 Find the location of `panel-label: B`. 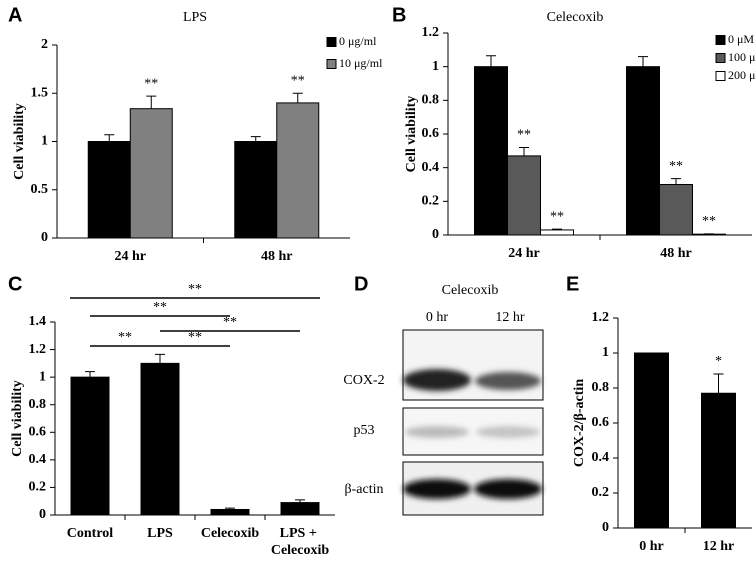

panel-label: B is located at coordinates (399, 15).